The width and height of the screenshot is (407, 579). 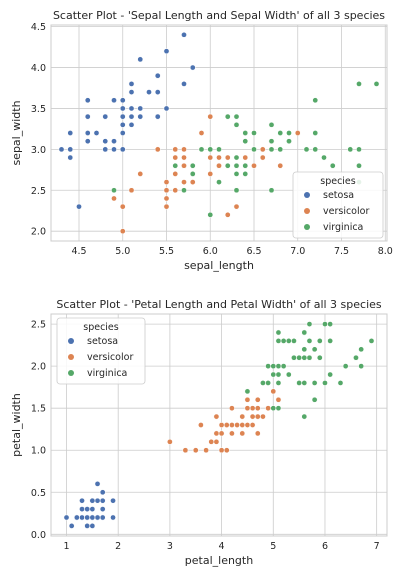 I want to click on x-tick-label: 2, so click(x=118, y=546).